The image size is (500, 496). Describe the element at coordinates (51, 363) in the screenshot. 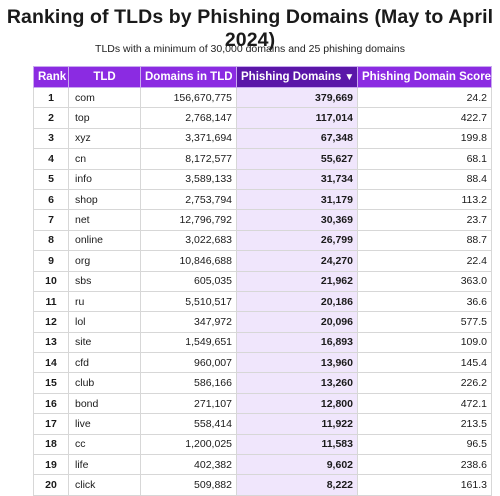

I see `rank-cell: 14` at that location.